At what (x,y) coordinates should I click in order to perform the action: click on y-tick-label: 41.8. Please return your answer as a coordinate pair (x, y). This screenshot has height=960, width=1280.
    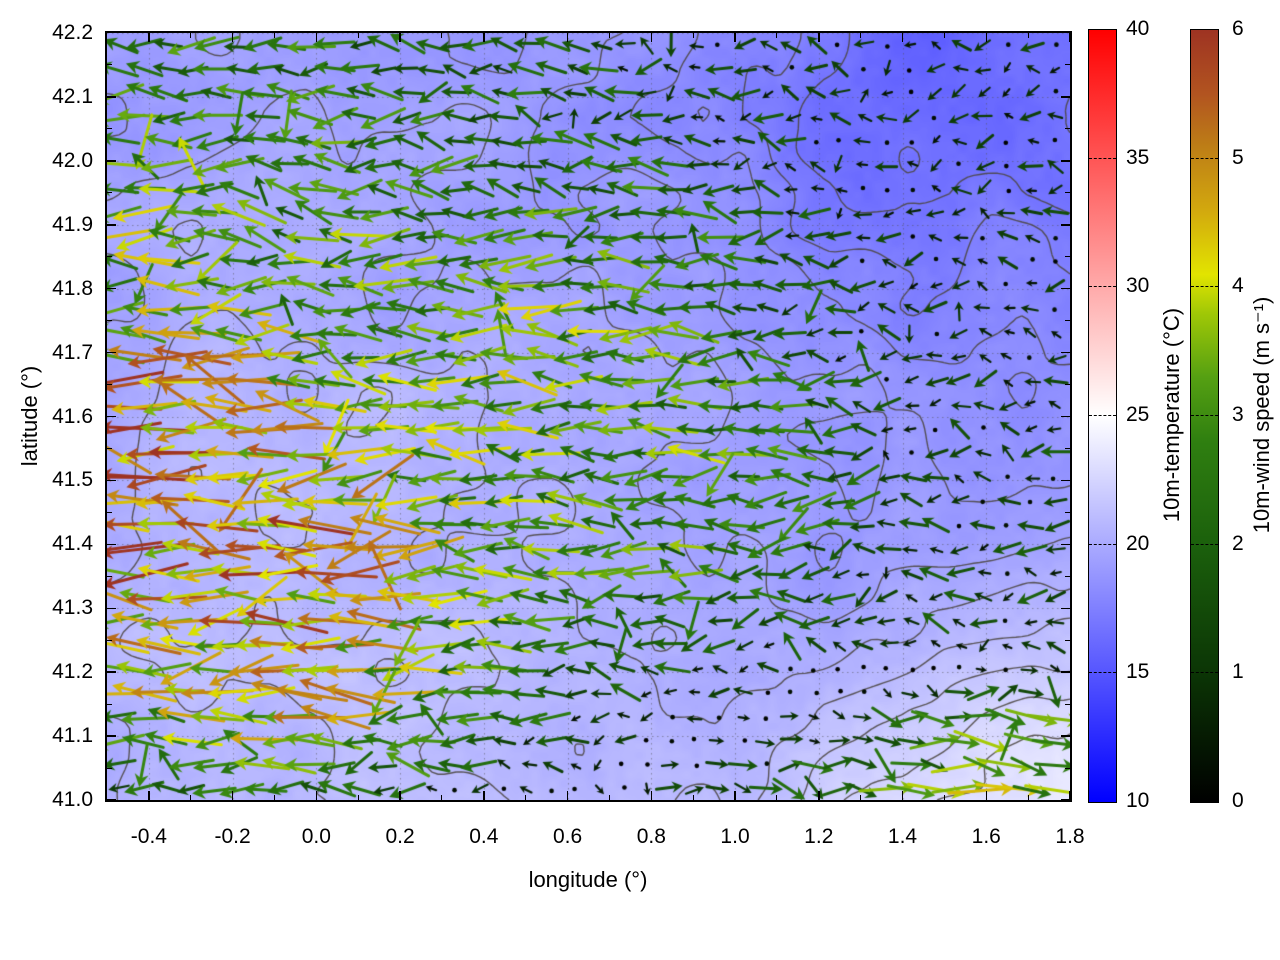
    Looking at the image, I should click on (72, 288).